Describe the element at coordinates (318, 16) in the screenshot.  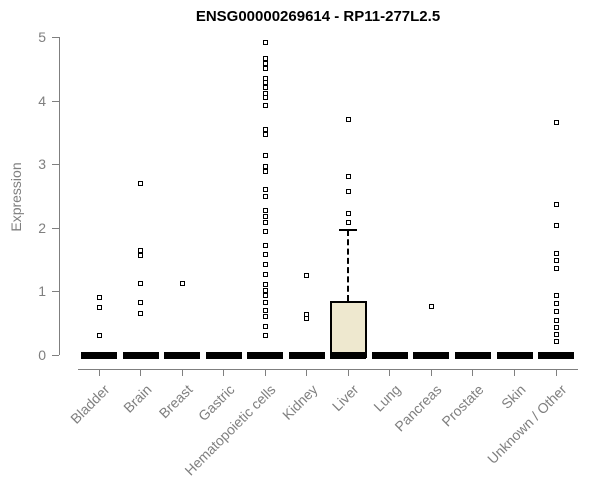
I see `chart-title: ENSG00000269614 - RP11-277L2.5` at that location.